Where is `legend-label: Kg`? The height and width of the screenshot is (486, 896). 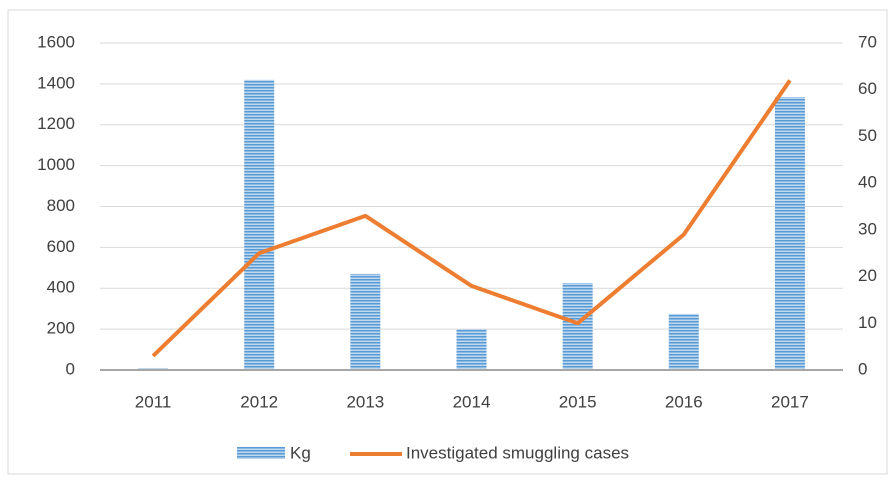
legend-label: Kg is located at coordinates (300, 452).